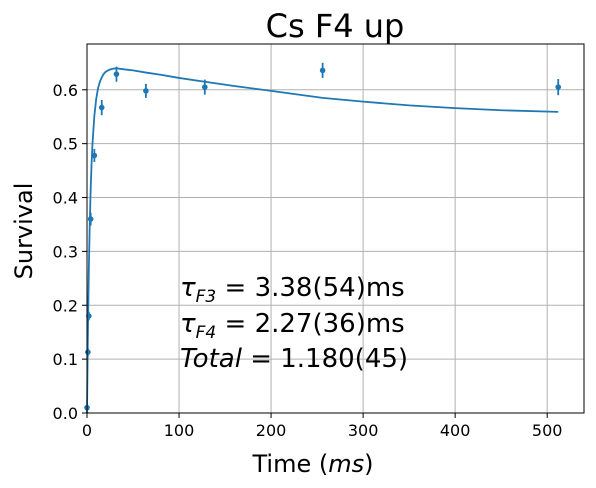 This screenshot has width=596, height=488. I want to click on x-axis-label-close: ), so click(368, 464).